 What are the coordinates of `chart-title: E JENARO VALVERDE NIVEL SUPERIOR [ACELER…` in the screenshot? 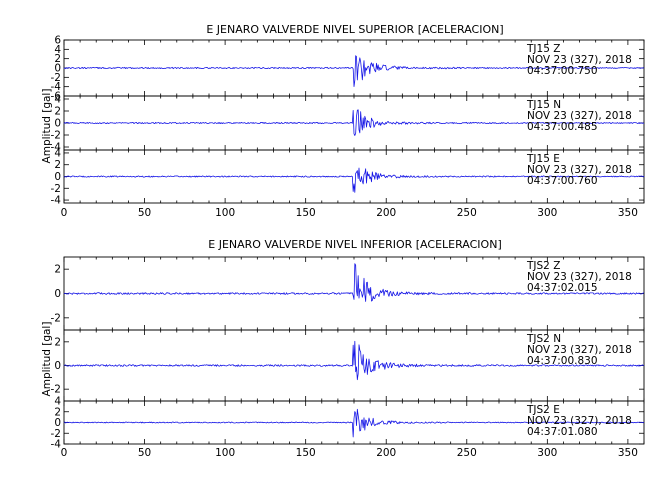 It's located at (354, 29).